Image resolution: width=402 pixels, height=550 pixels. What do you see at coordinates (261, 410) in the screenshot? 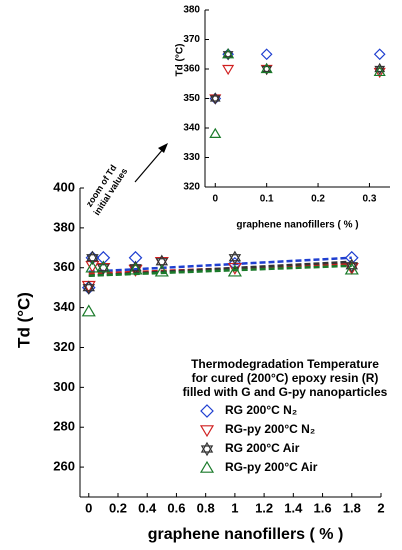
I see `legend-label: RG 200°C N₂` at bounding box center [261, 410].